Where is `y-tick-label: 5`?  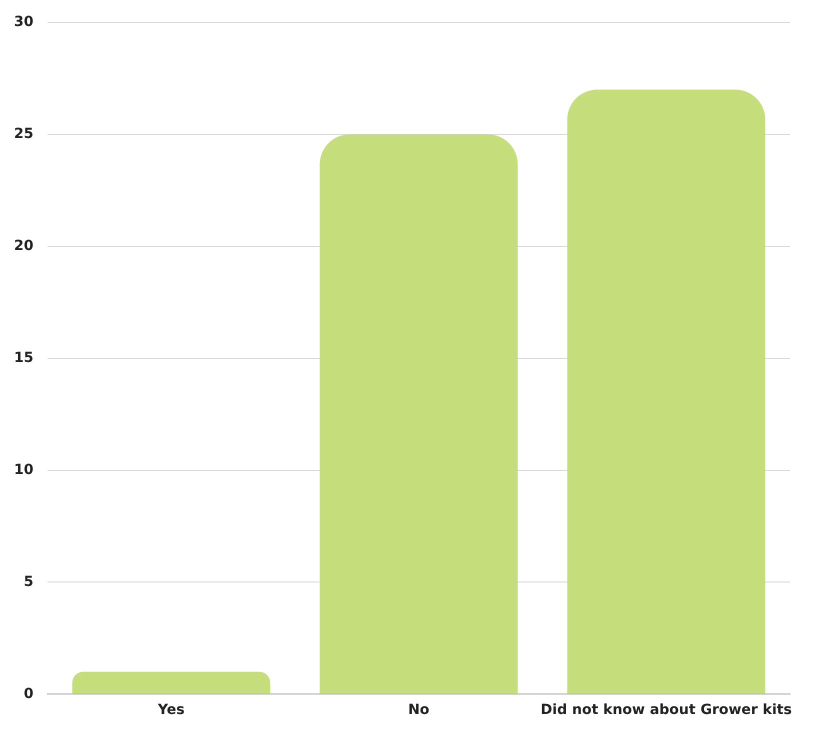
y-tick-label: 5 is located at coordinates (29, 582).